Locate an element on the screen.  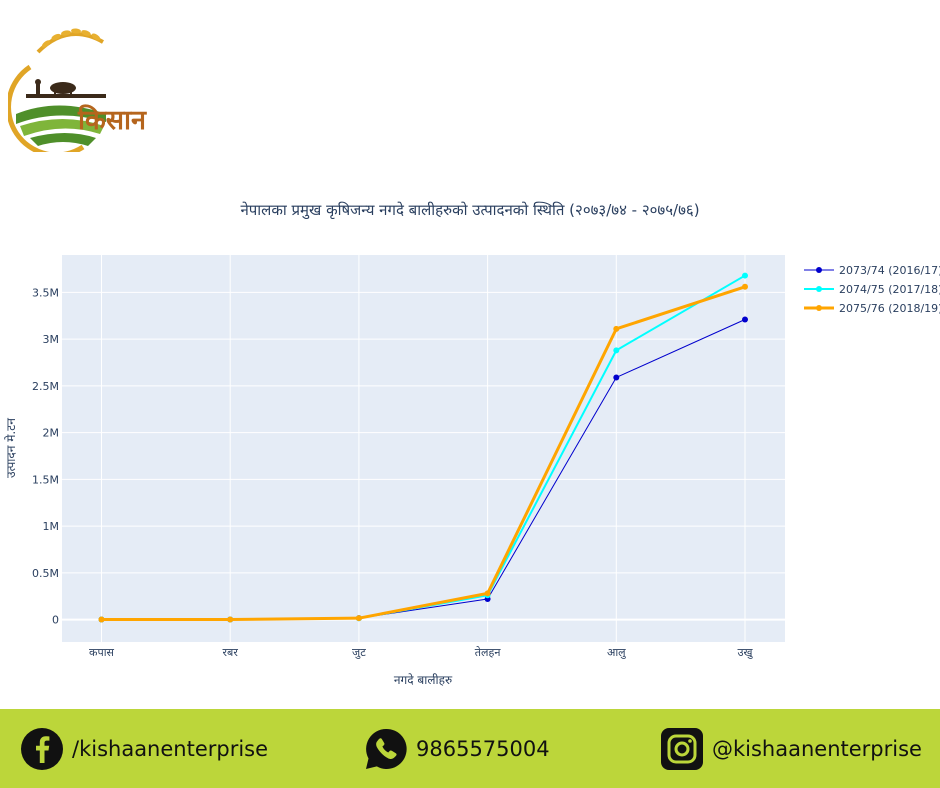
kisan-logo: किसान is located at coordinates (82, 90).